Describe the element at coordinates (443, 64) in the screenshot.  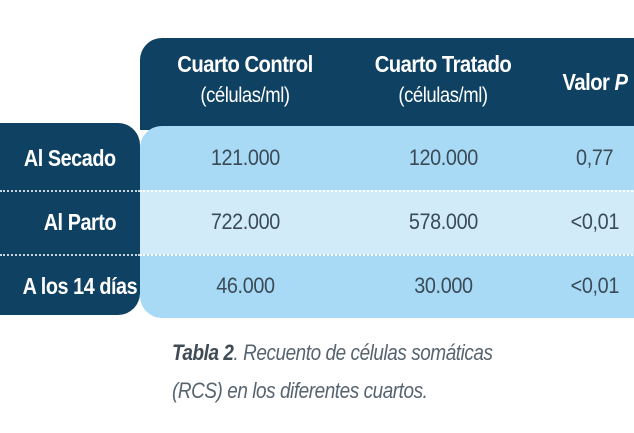
I see `column-header-title: Cuarto Tratado` at that location.